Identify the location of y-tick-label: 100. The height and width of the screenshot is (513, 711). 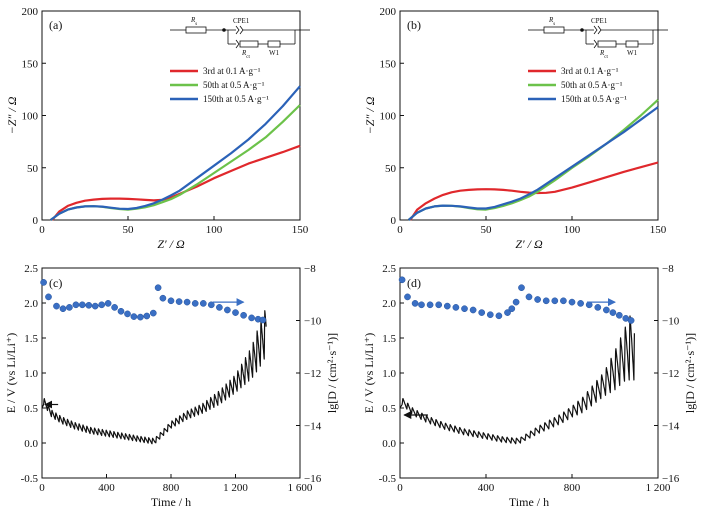
(388, 117).